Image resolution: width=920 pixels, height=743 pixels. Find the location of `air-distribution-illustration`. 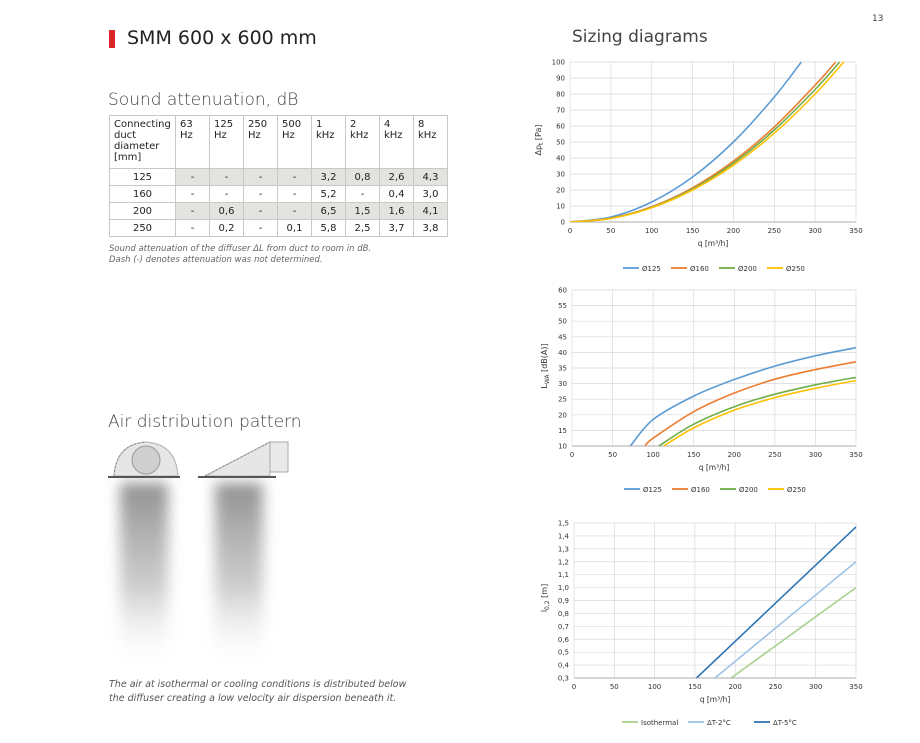

air-distribution-illustration is located at coordinates (198, 557).